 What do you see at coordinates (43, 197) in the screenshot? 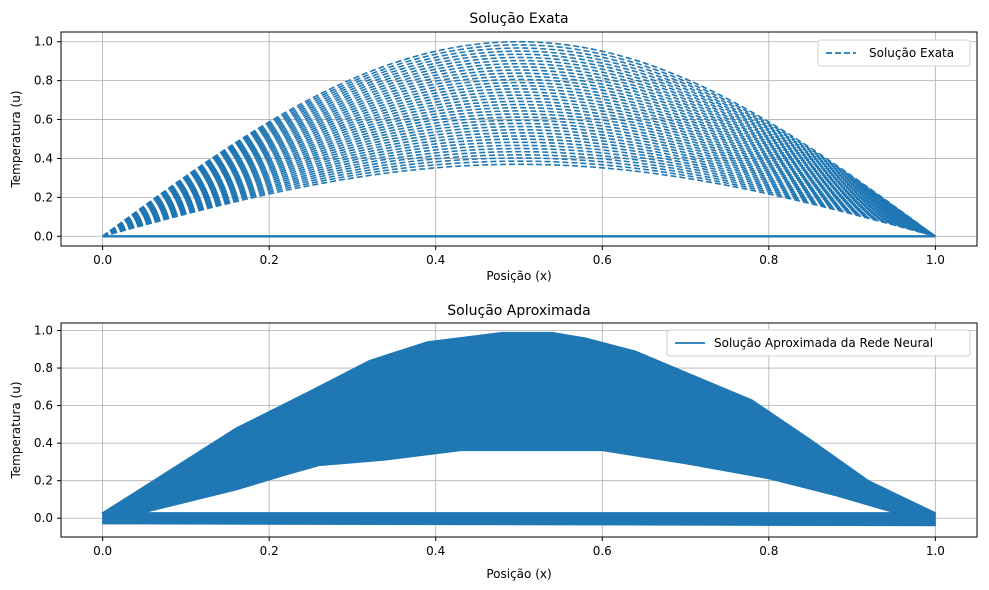
I see `exact-ytick-label: 0.2` at bounding box center [43, 197].